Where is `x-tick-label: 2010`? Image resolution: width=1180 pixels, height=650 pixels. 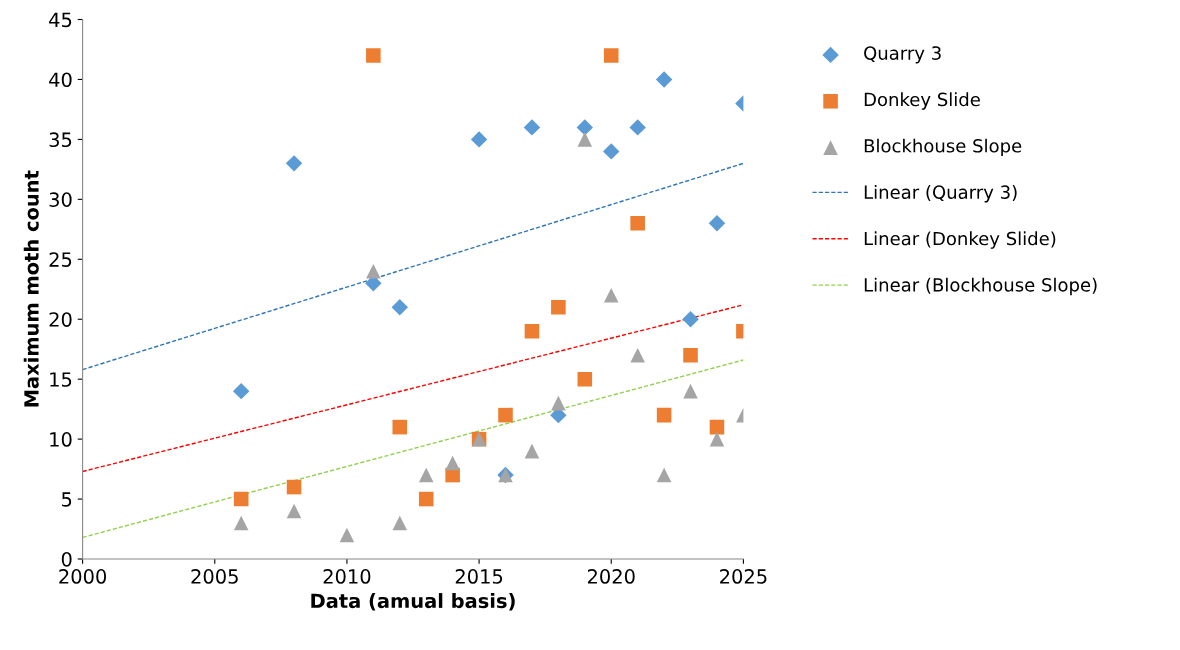
x-tick-label: 2010 is located at coordinates (347, 576).